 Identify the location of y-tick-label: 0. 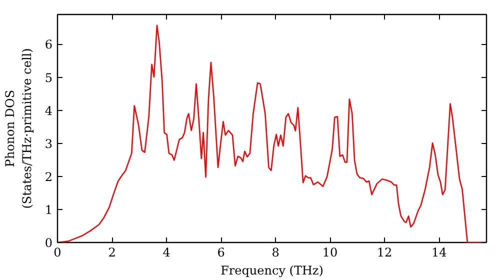
(48, 243).